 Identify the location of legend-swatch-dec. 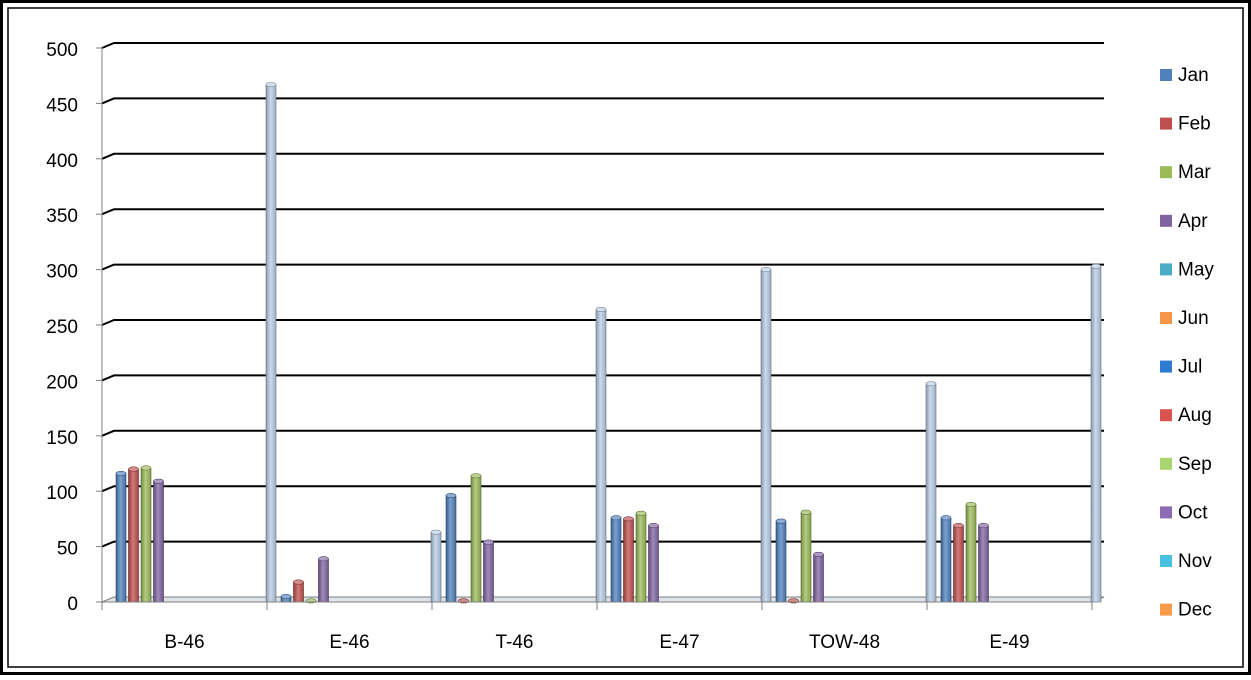
(1166, 609).